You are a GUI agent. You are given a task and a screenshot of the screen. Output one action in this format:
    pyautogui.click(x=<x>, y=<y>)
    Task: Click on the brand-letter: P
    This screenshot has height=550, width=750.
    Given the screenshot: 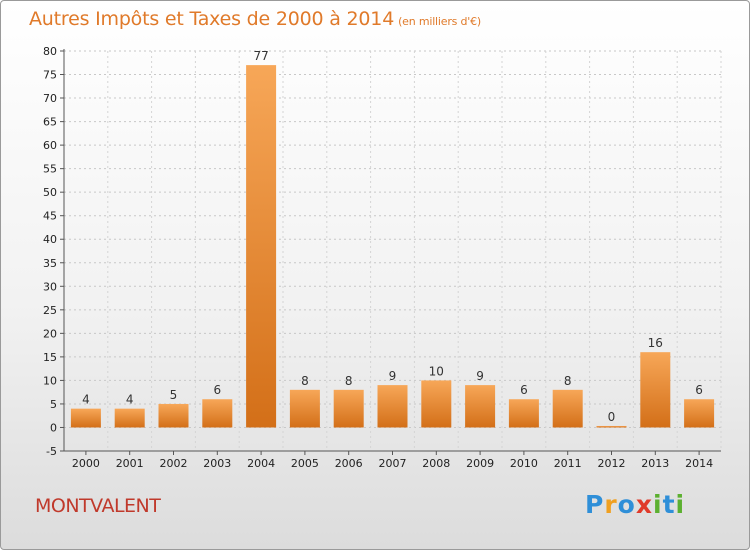 What is the action you would take?
    pyautogui.click(x=595, y=504)
    